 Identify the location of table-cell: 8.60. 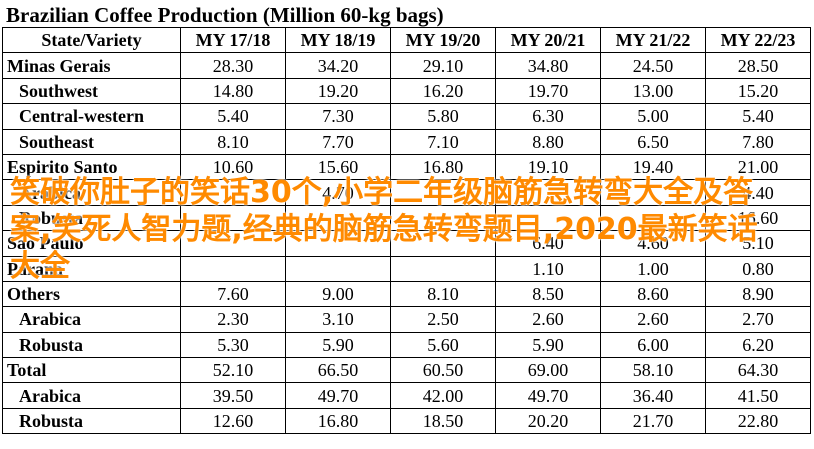
(653, 294).